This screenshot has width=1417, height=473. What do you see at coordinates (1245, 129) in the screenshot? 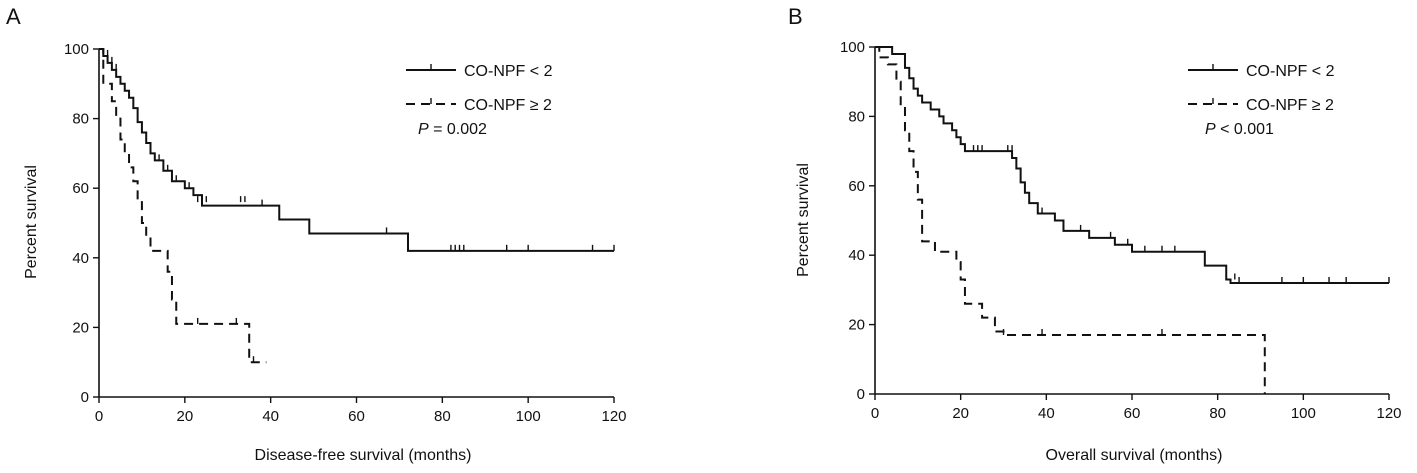
I see `panel-b-p-text: < 0.001` at bounding box center [1245, 129].